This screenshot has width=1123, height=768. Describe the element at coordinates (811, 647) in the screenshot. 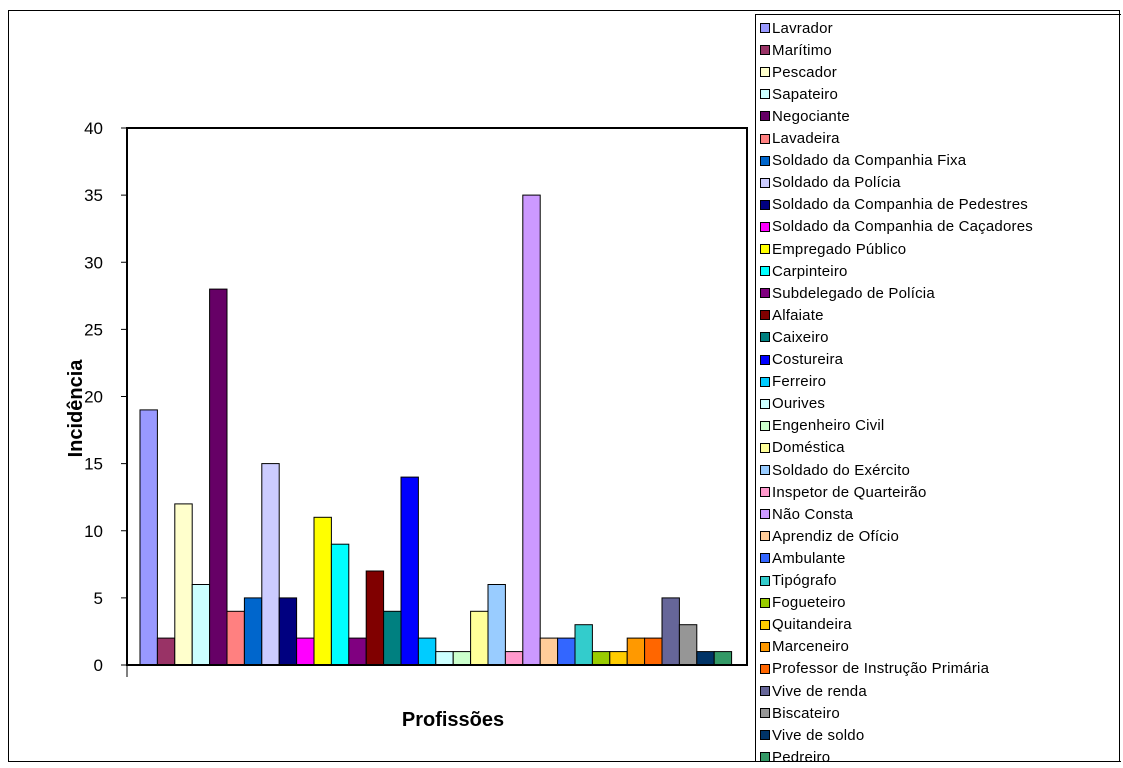

I see `legend-label: Marceneiro` at that location.